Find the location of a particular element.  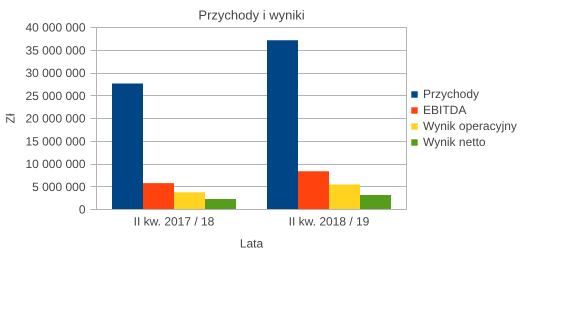

y-axis-title: Zł is located at coordinates (10, 118).